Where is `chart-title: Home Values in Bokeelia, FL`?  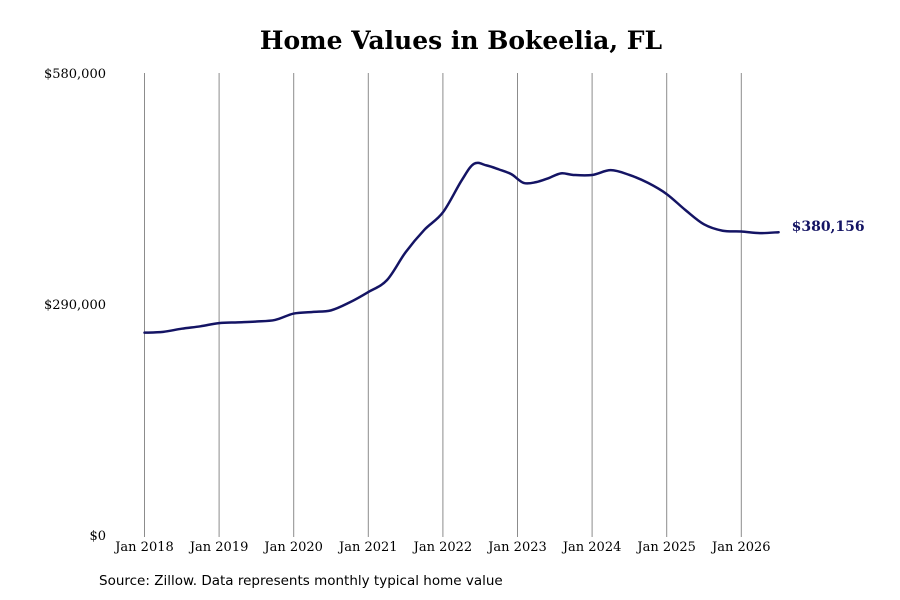 chart-title: Home Values in Bokeelia, FL is located at coordinates (461, 40).